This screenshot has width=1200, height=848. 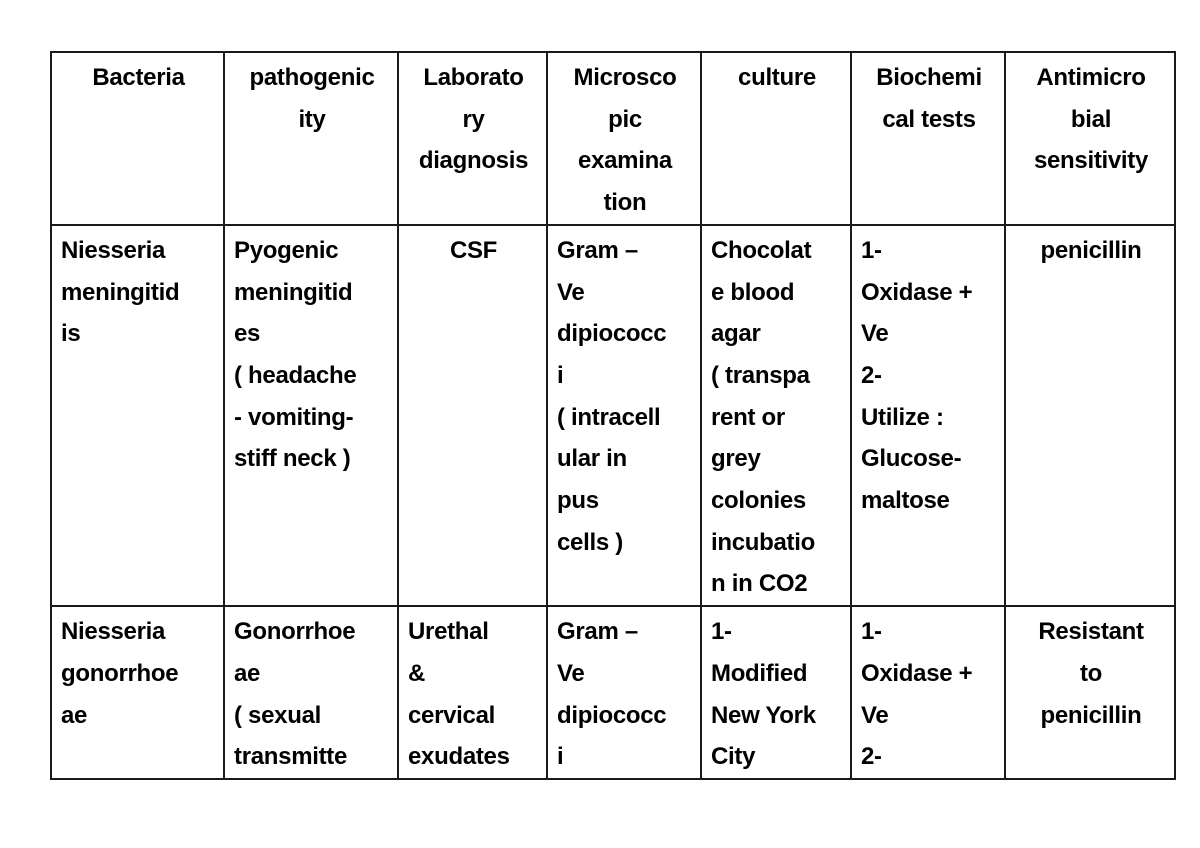 What do you see at coordinates (624, 692) in the screenshot?
I see `cell-microscopic-examination: Gram – Ve dipiococc i` at bounding box center [624, 692].